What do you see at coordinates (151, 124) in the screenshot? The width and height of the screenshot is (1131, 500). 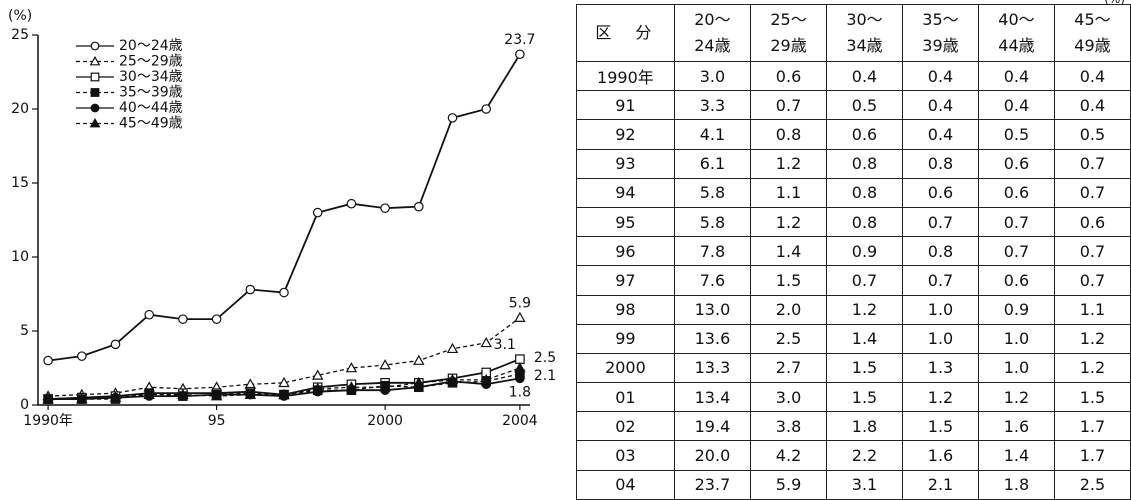 I see `legend-label: 45～49歳` at bounding box center [151, 124].